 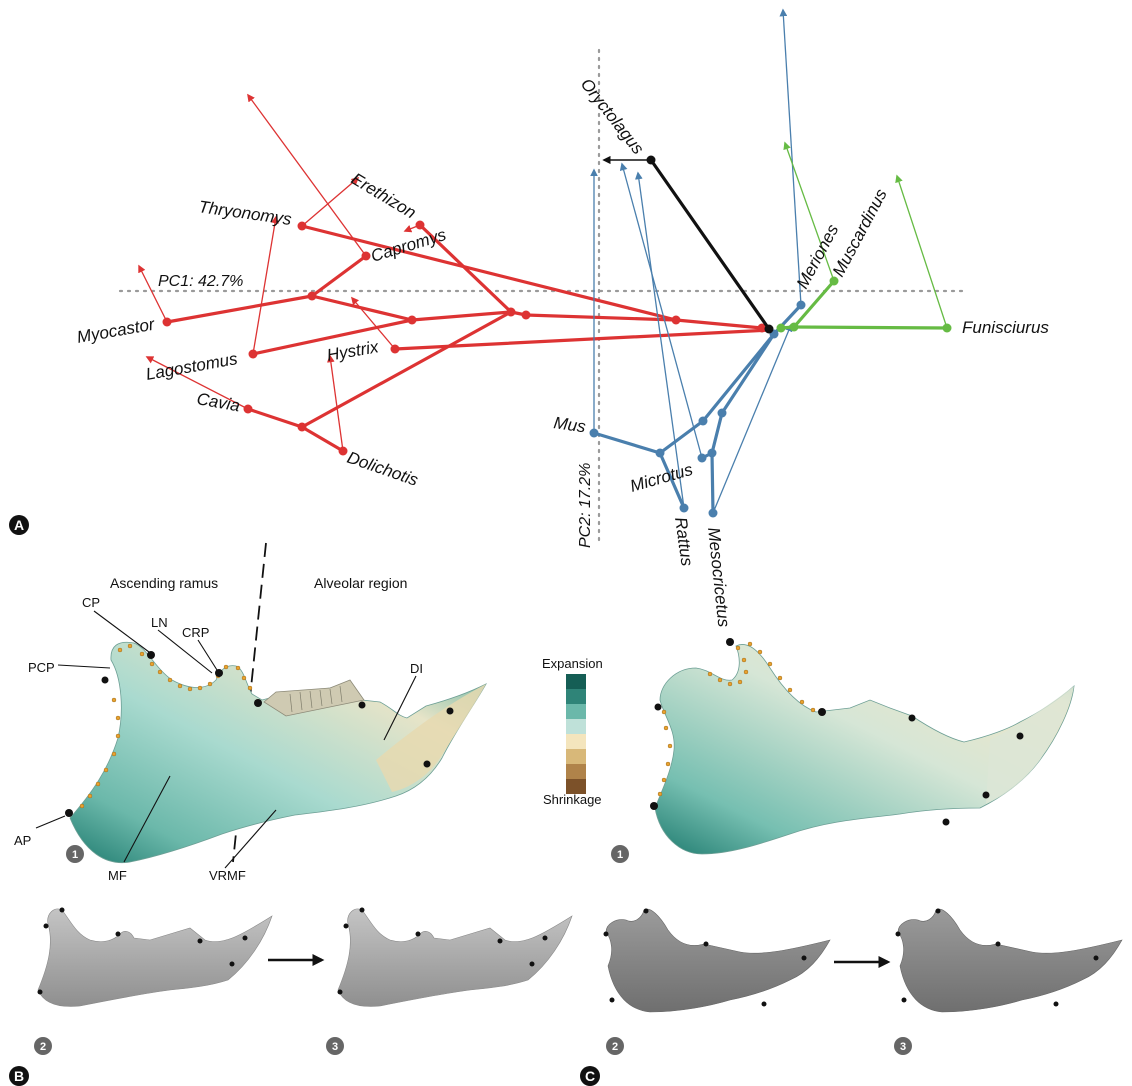 What do you see at coordinates (22, 840) in the screenshot?
I see `landmark-ap-label: AP` at bounding box center [22, 840].